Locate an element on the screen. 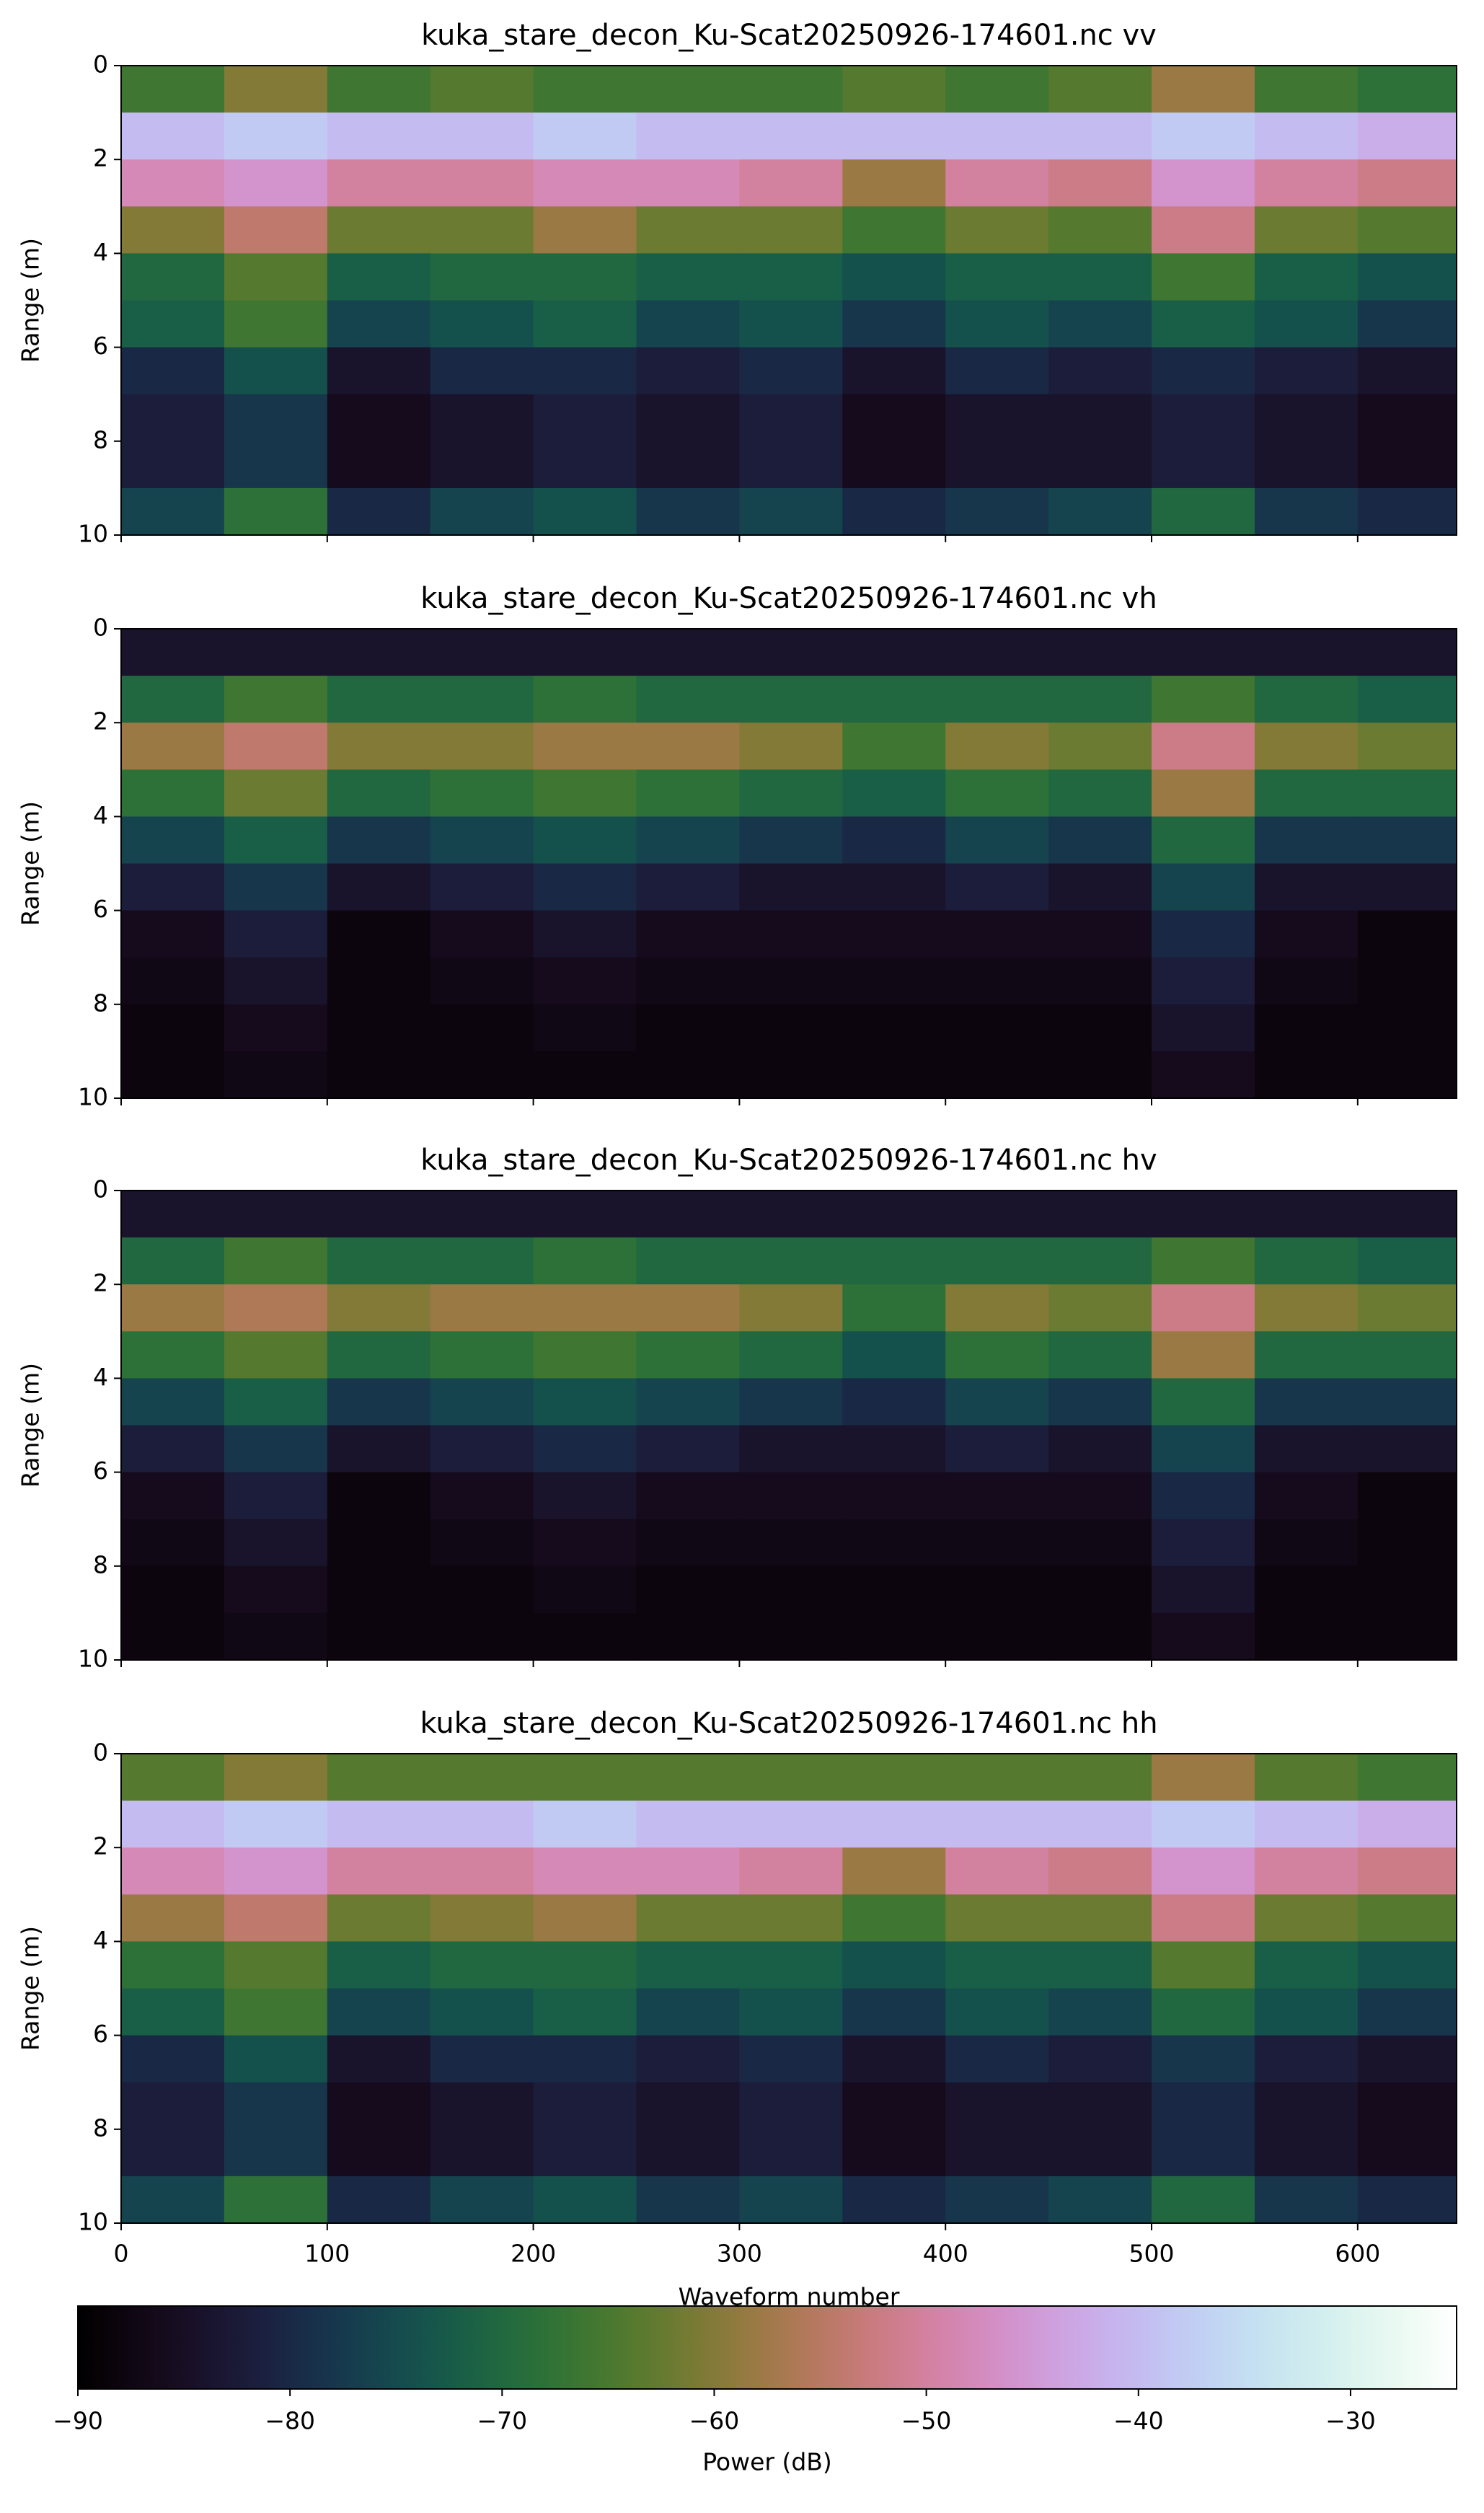  x-tick-label: 400 is located at coordinates (945, 2254).